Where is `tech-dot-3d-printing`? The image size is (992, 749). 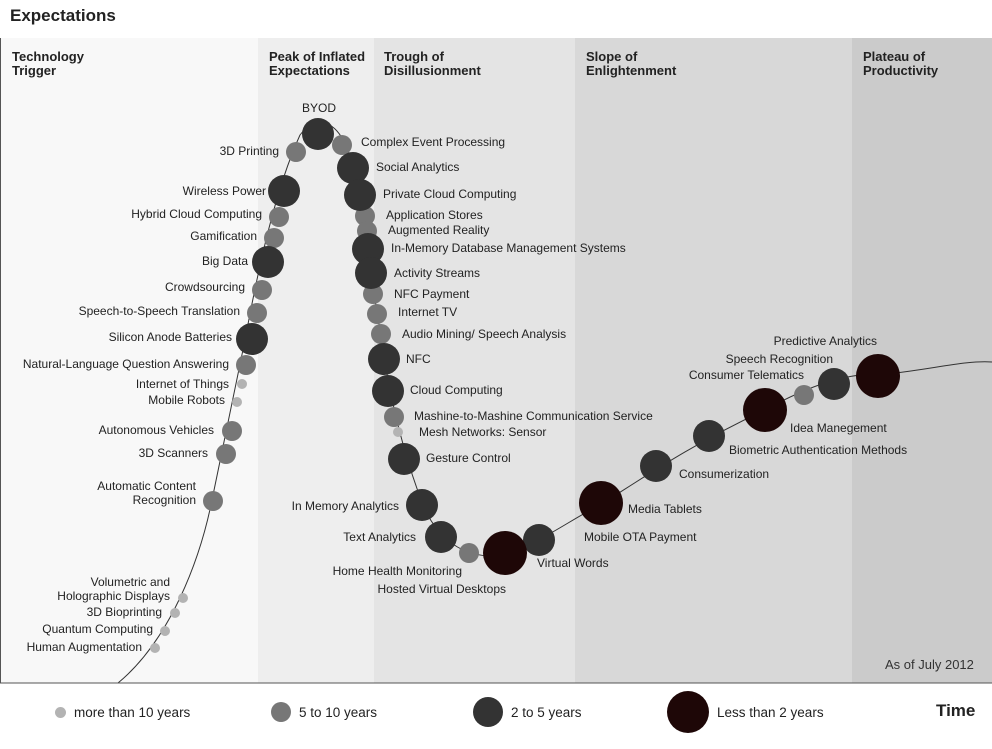
tech-dot-3d-printing is located at coordinates (296, 152).